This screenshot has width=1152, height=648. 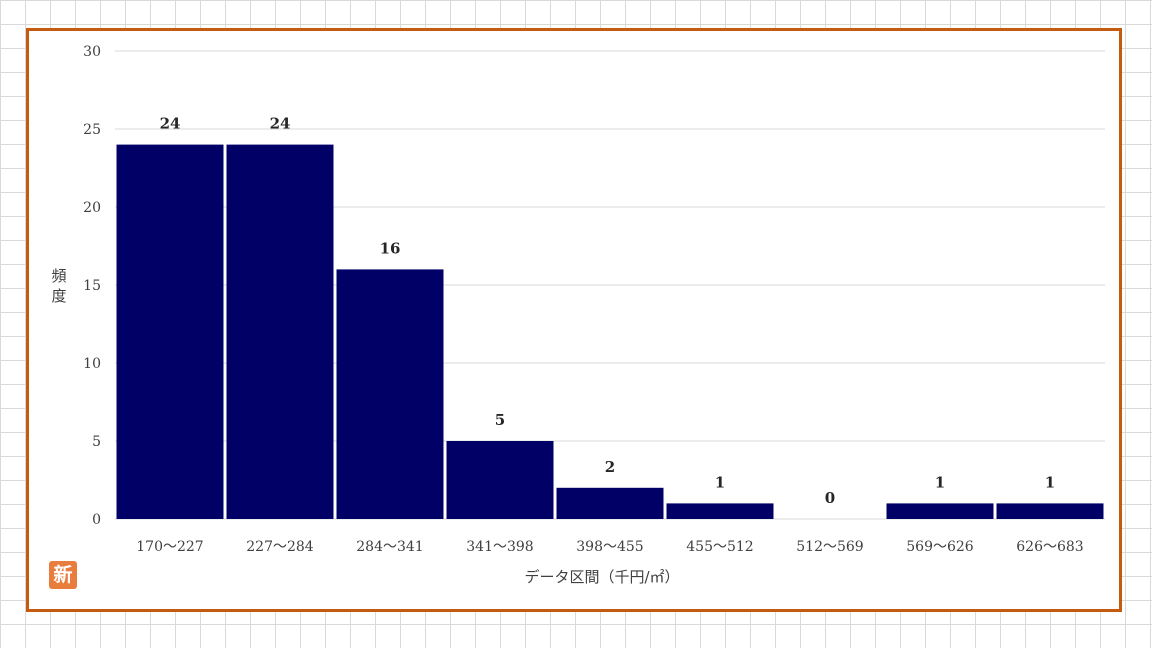 I want to click on y-tick-label: 30, so click(x=92, y=52).